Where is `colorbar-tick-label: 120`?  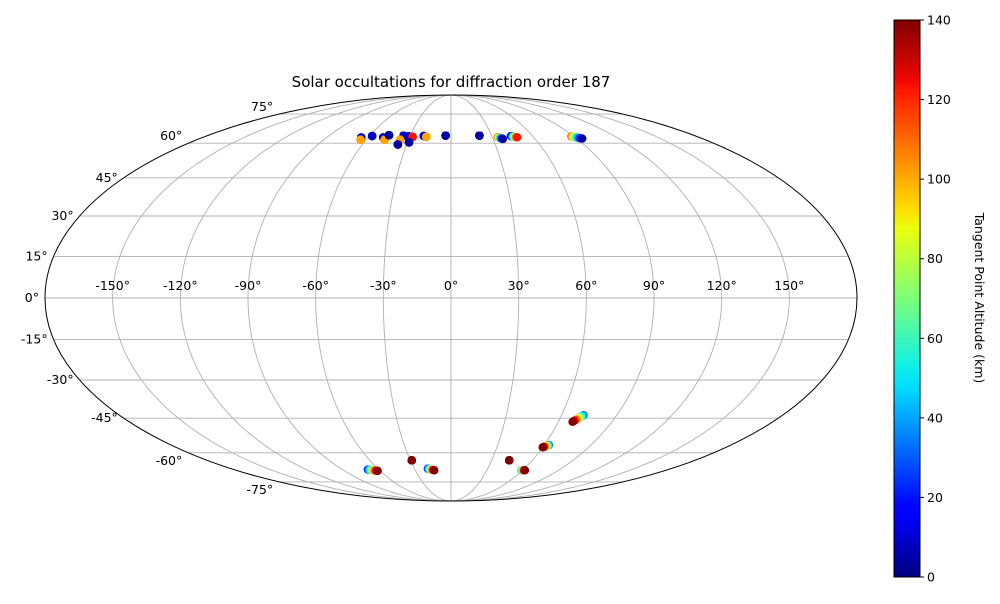 colorbar-tick-label: 120 is located at coordinates (939, 99).